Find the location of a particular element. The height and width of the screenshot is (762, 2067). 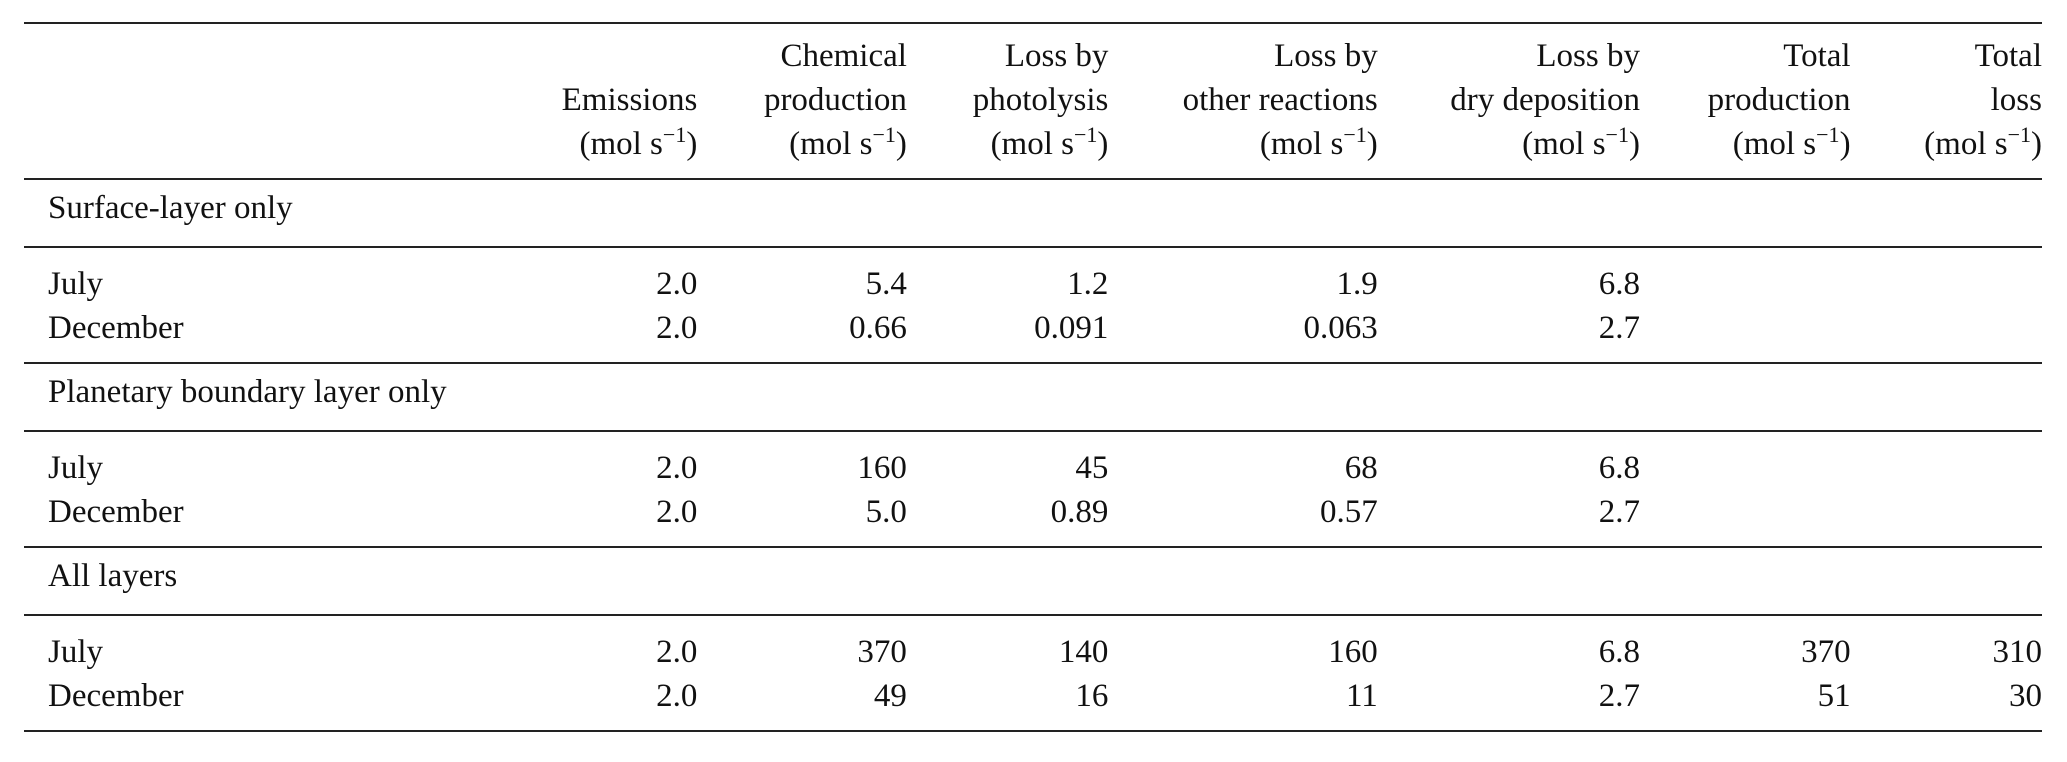

header-emissions: Emissions (mol s−1) is located at coordinates (614, 101).